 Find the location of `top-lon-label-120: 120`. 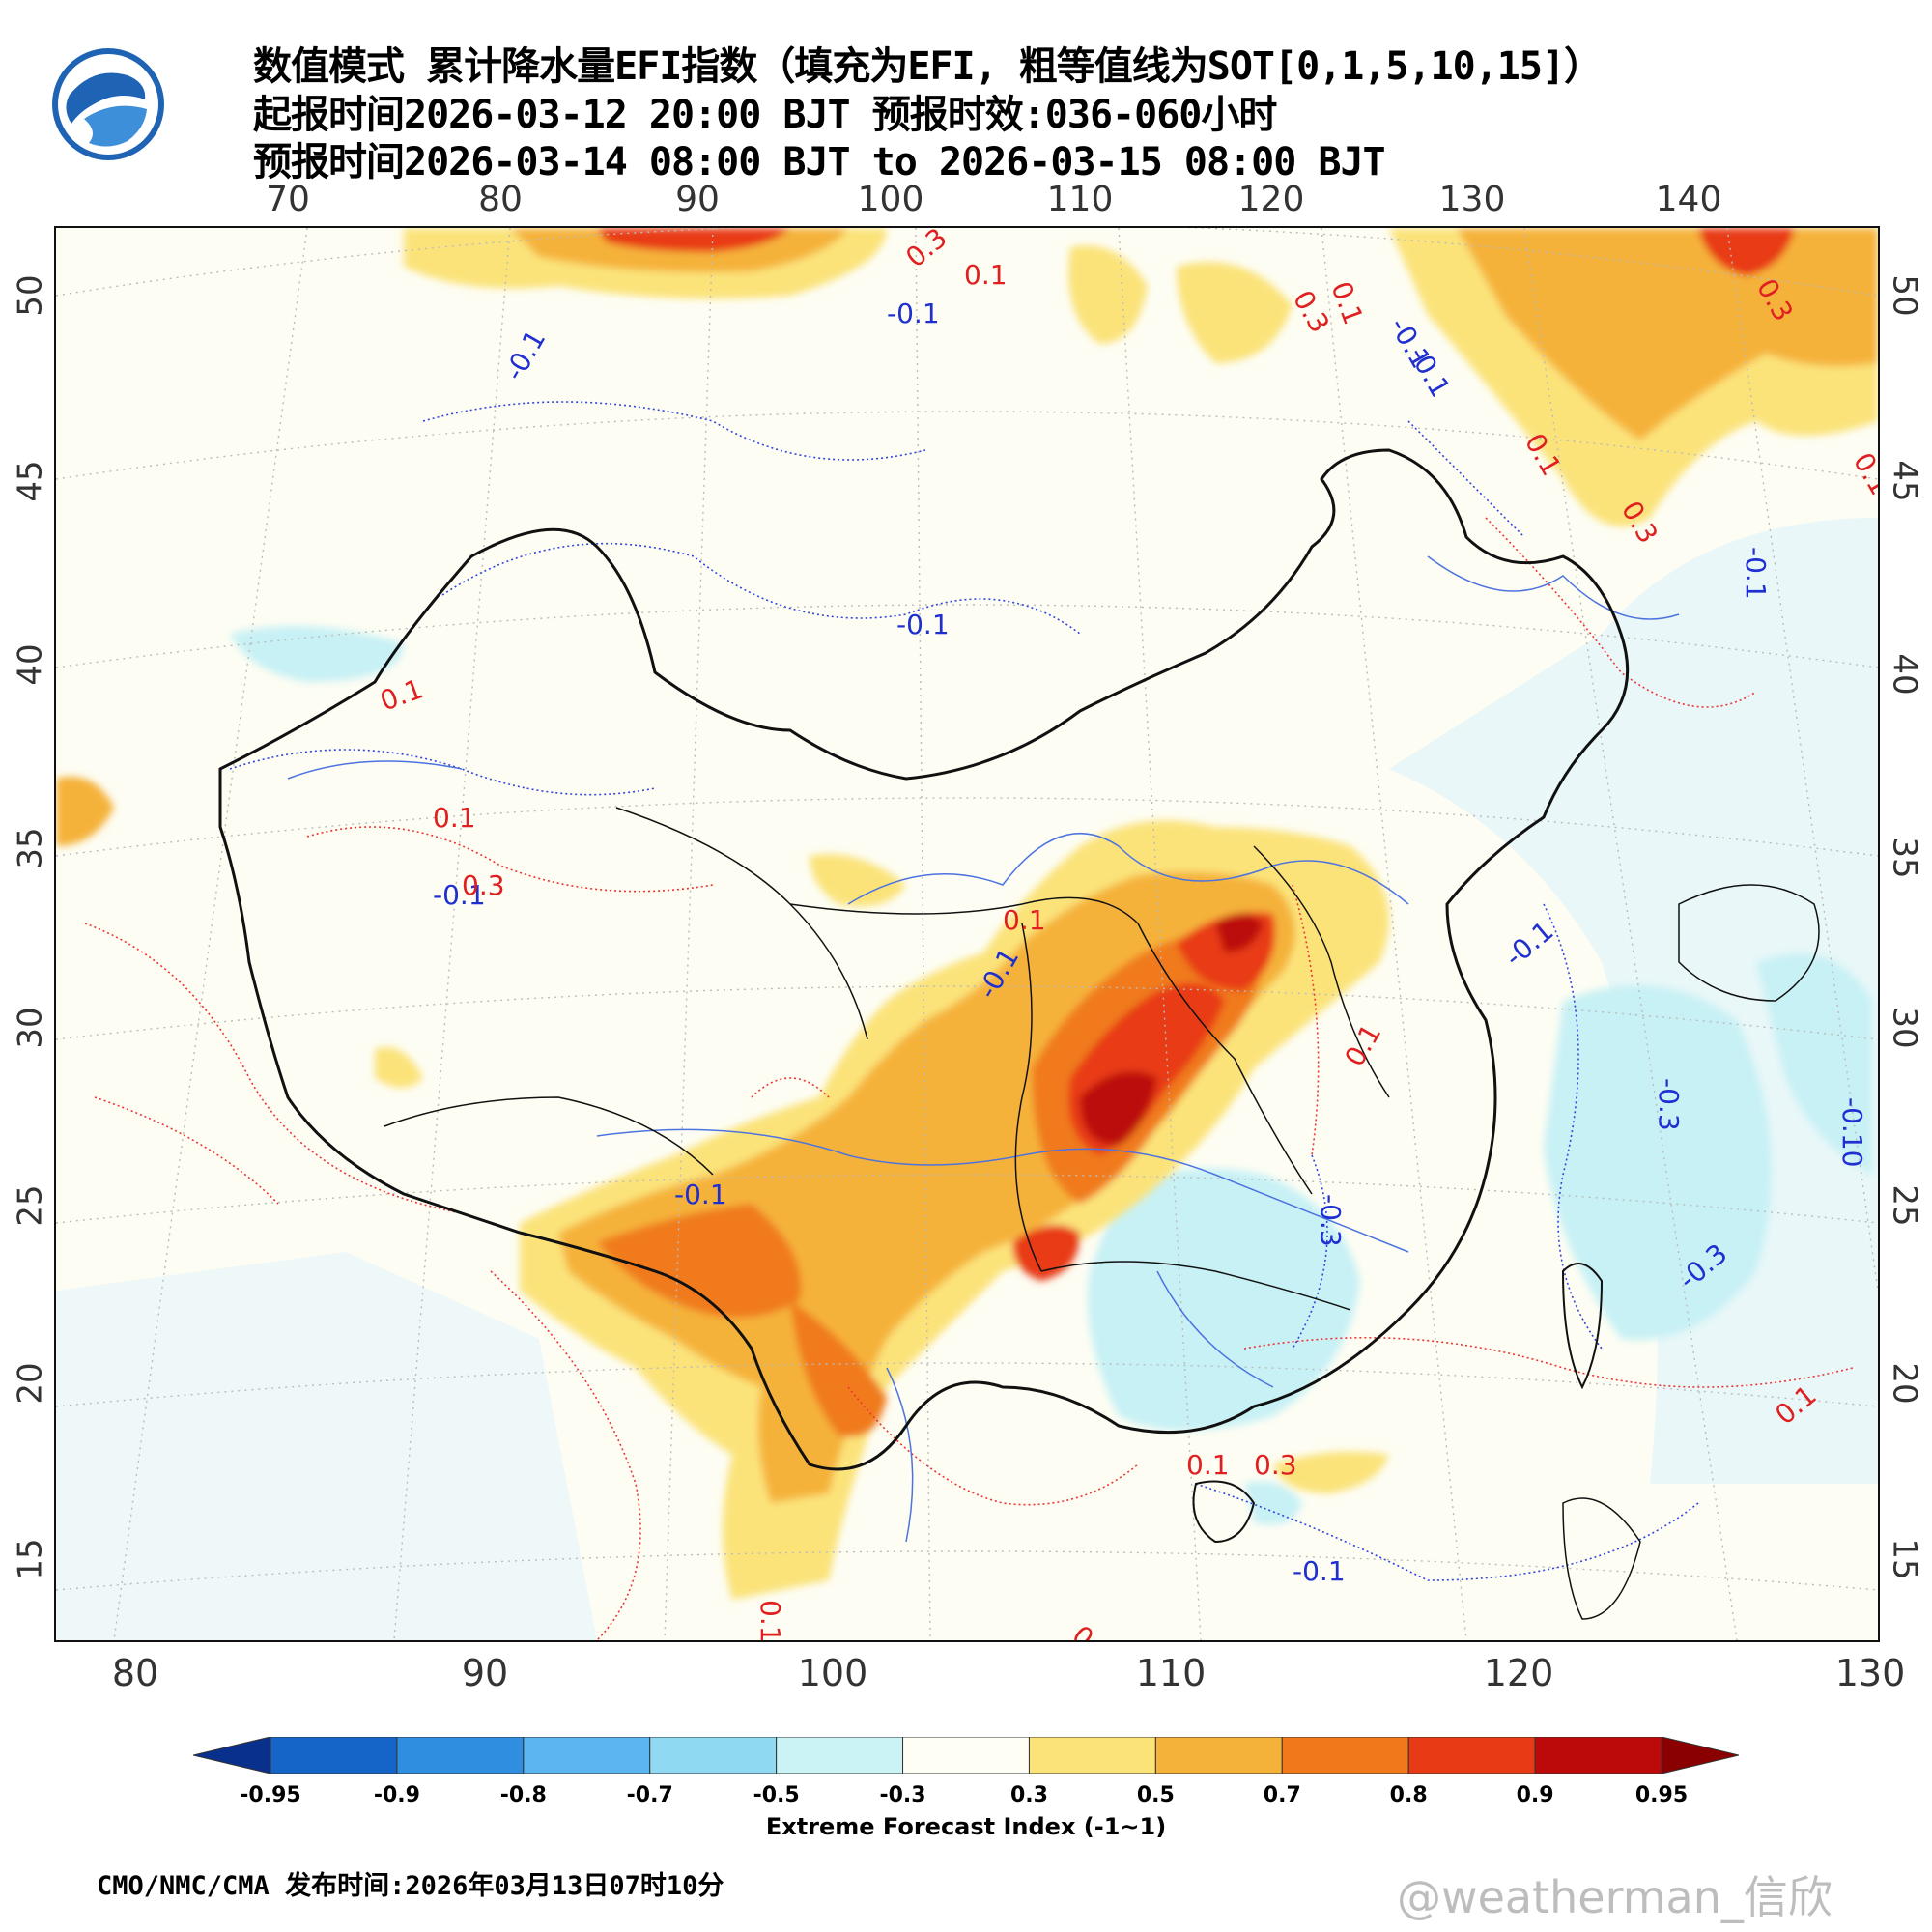

top-lon-label-120: 120 is located at coordinates (1271, 199).